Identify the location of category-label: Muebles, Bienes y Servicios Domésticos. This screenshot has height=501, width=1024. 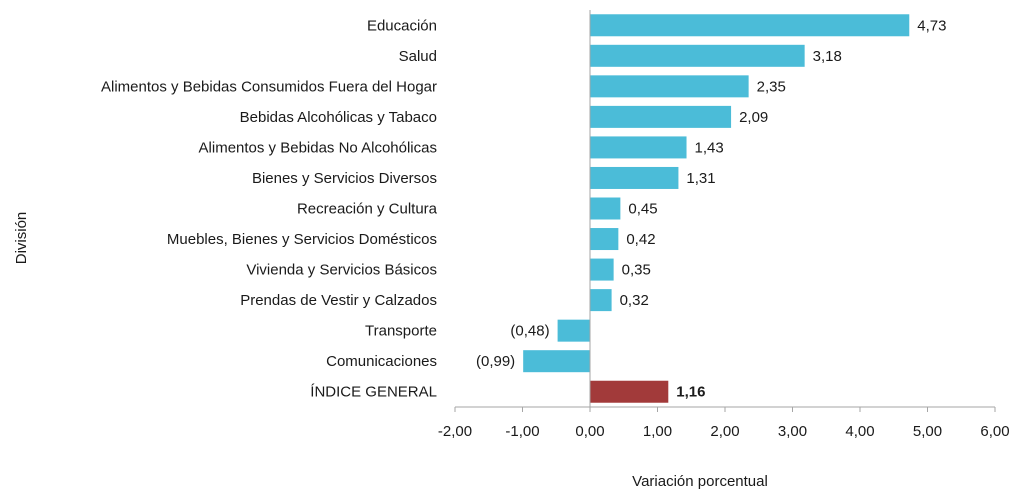
(302, 239).